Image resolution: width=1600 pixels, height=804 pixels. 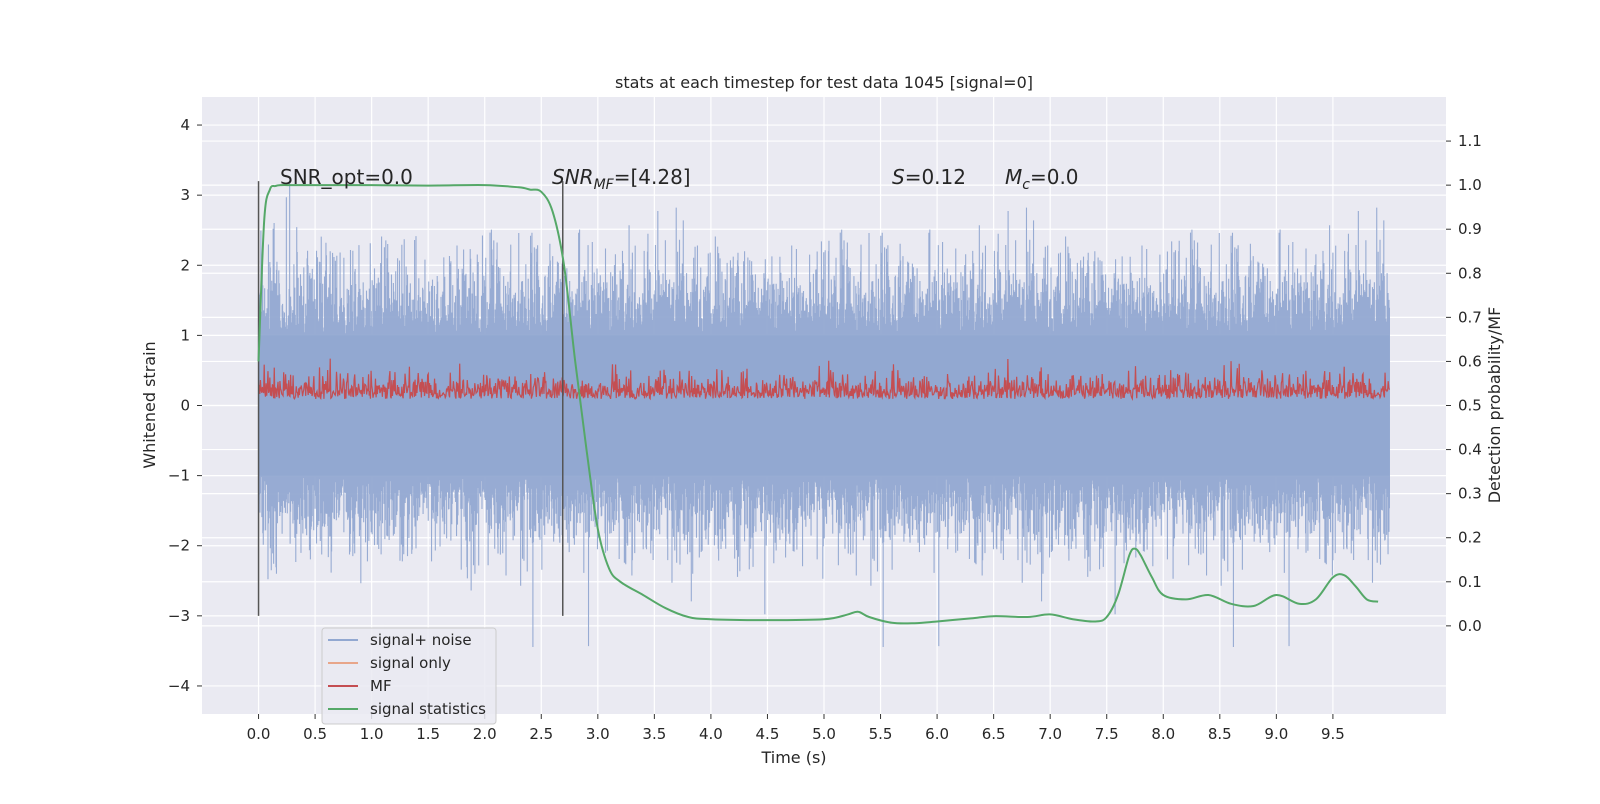 I want to click on y-right-tick-label: 0.1, so click(x=1470, y=582).